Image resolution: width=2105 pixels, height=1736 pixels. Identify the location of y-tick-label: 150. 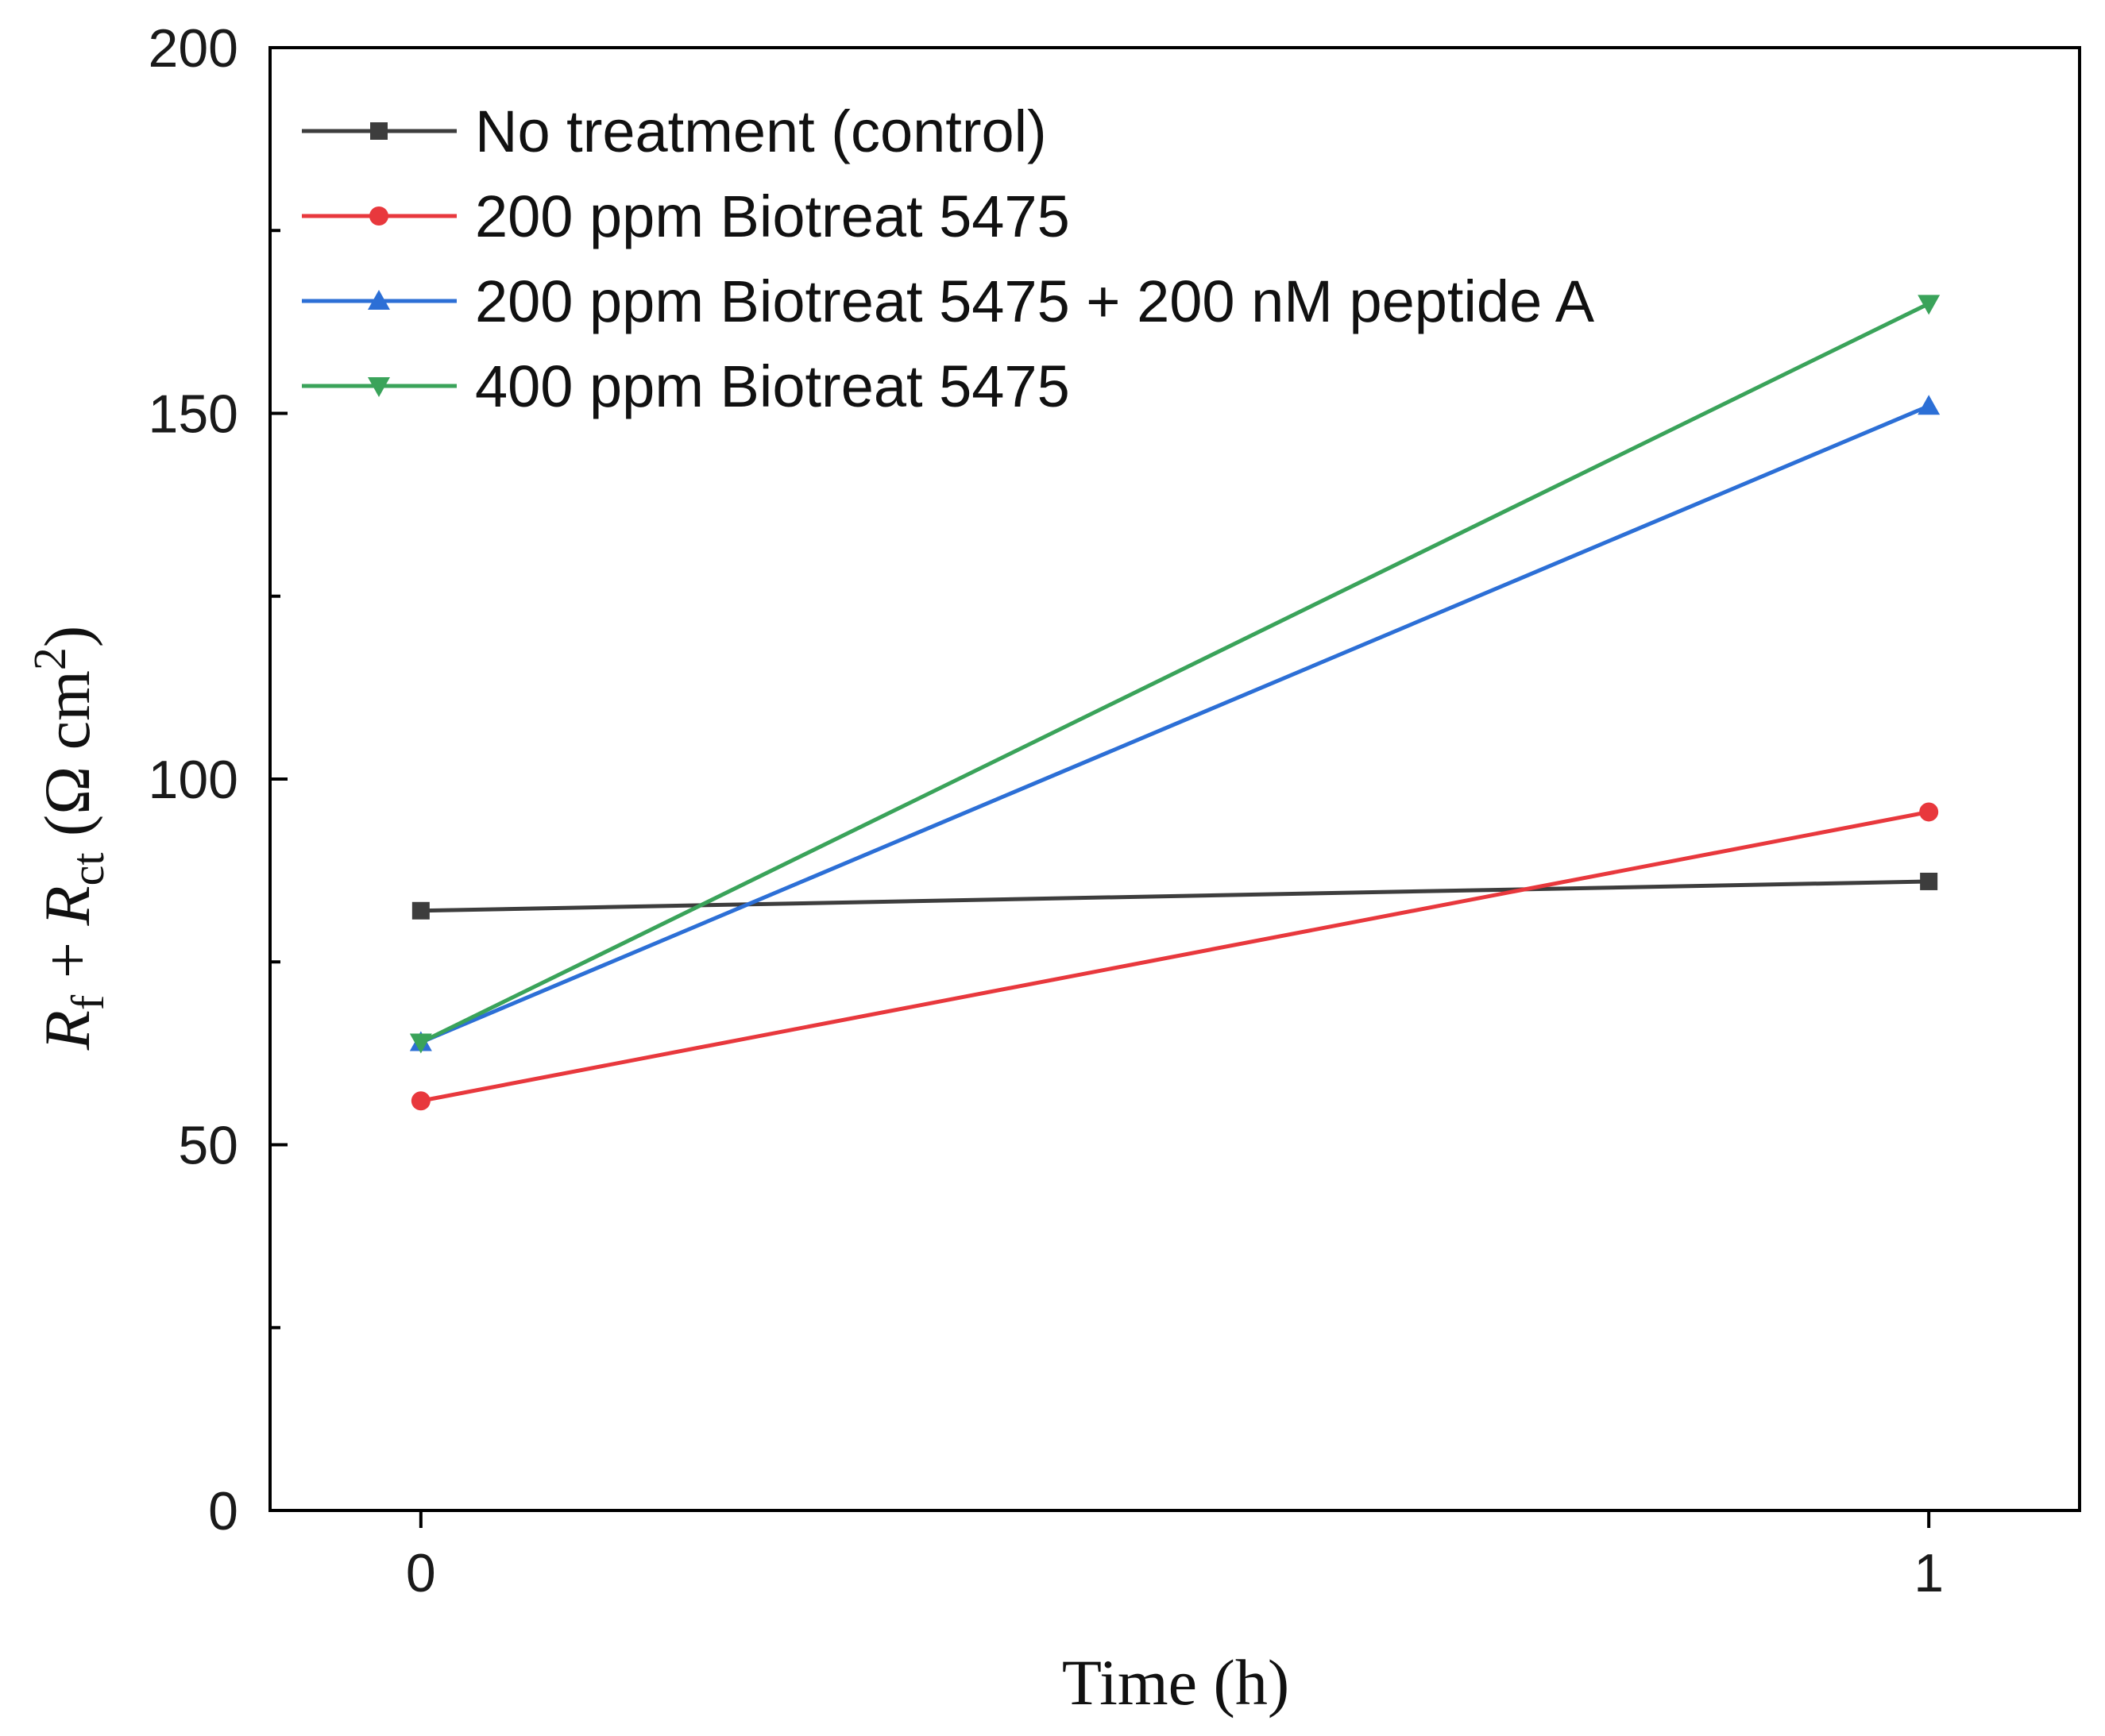
(194, 415).